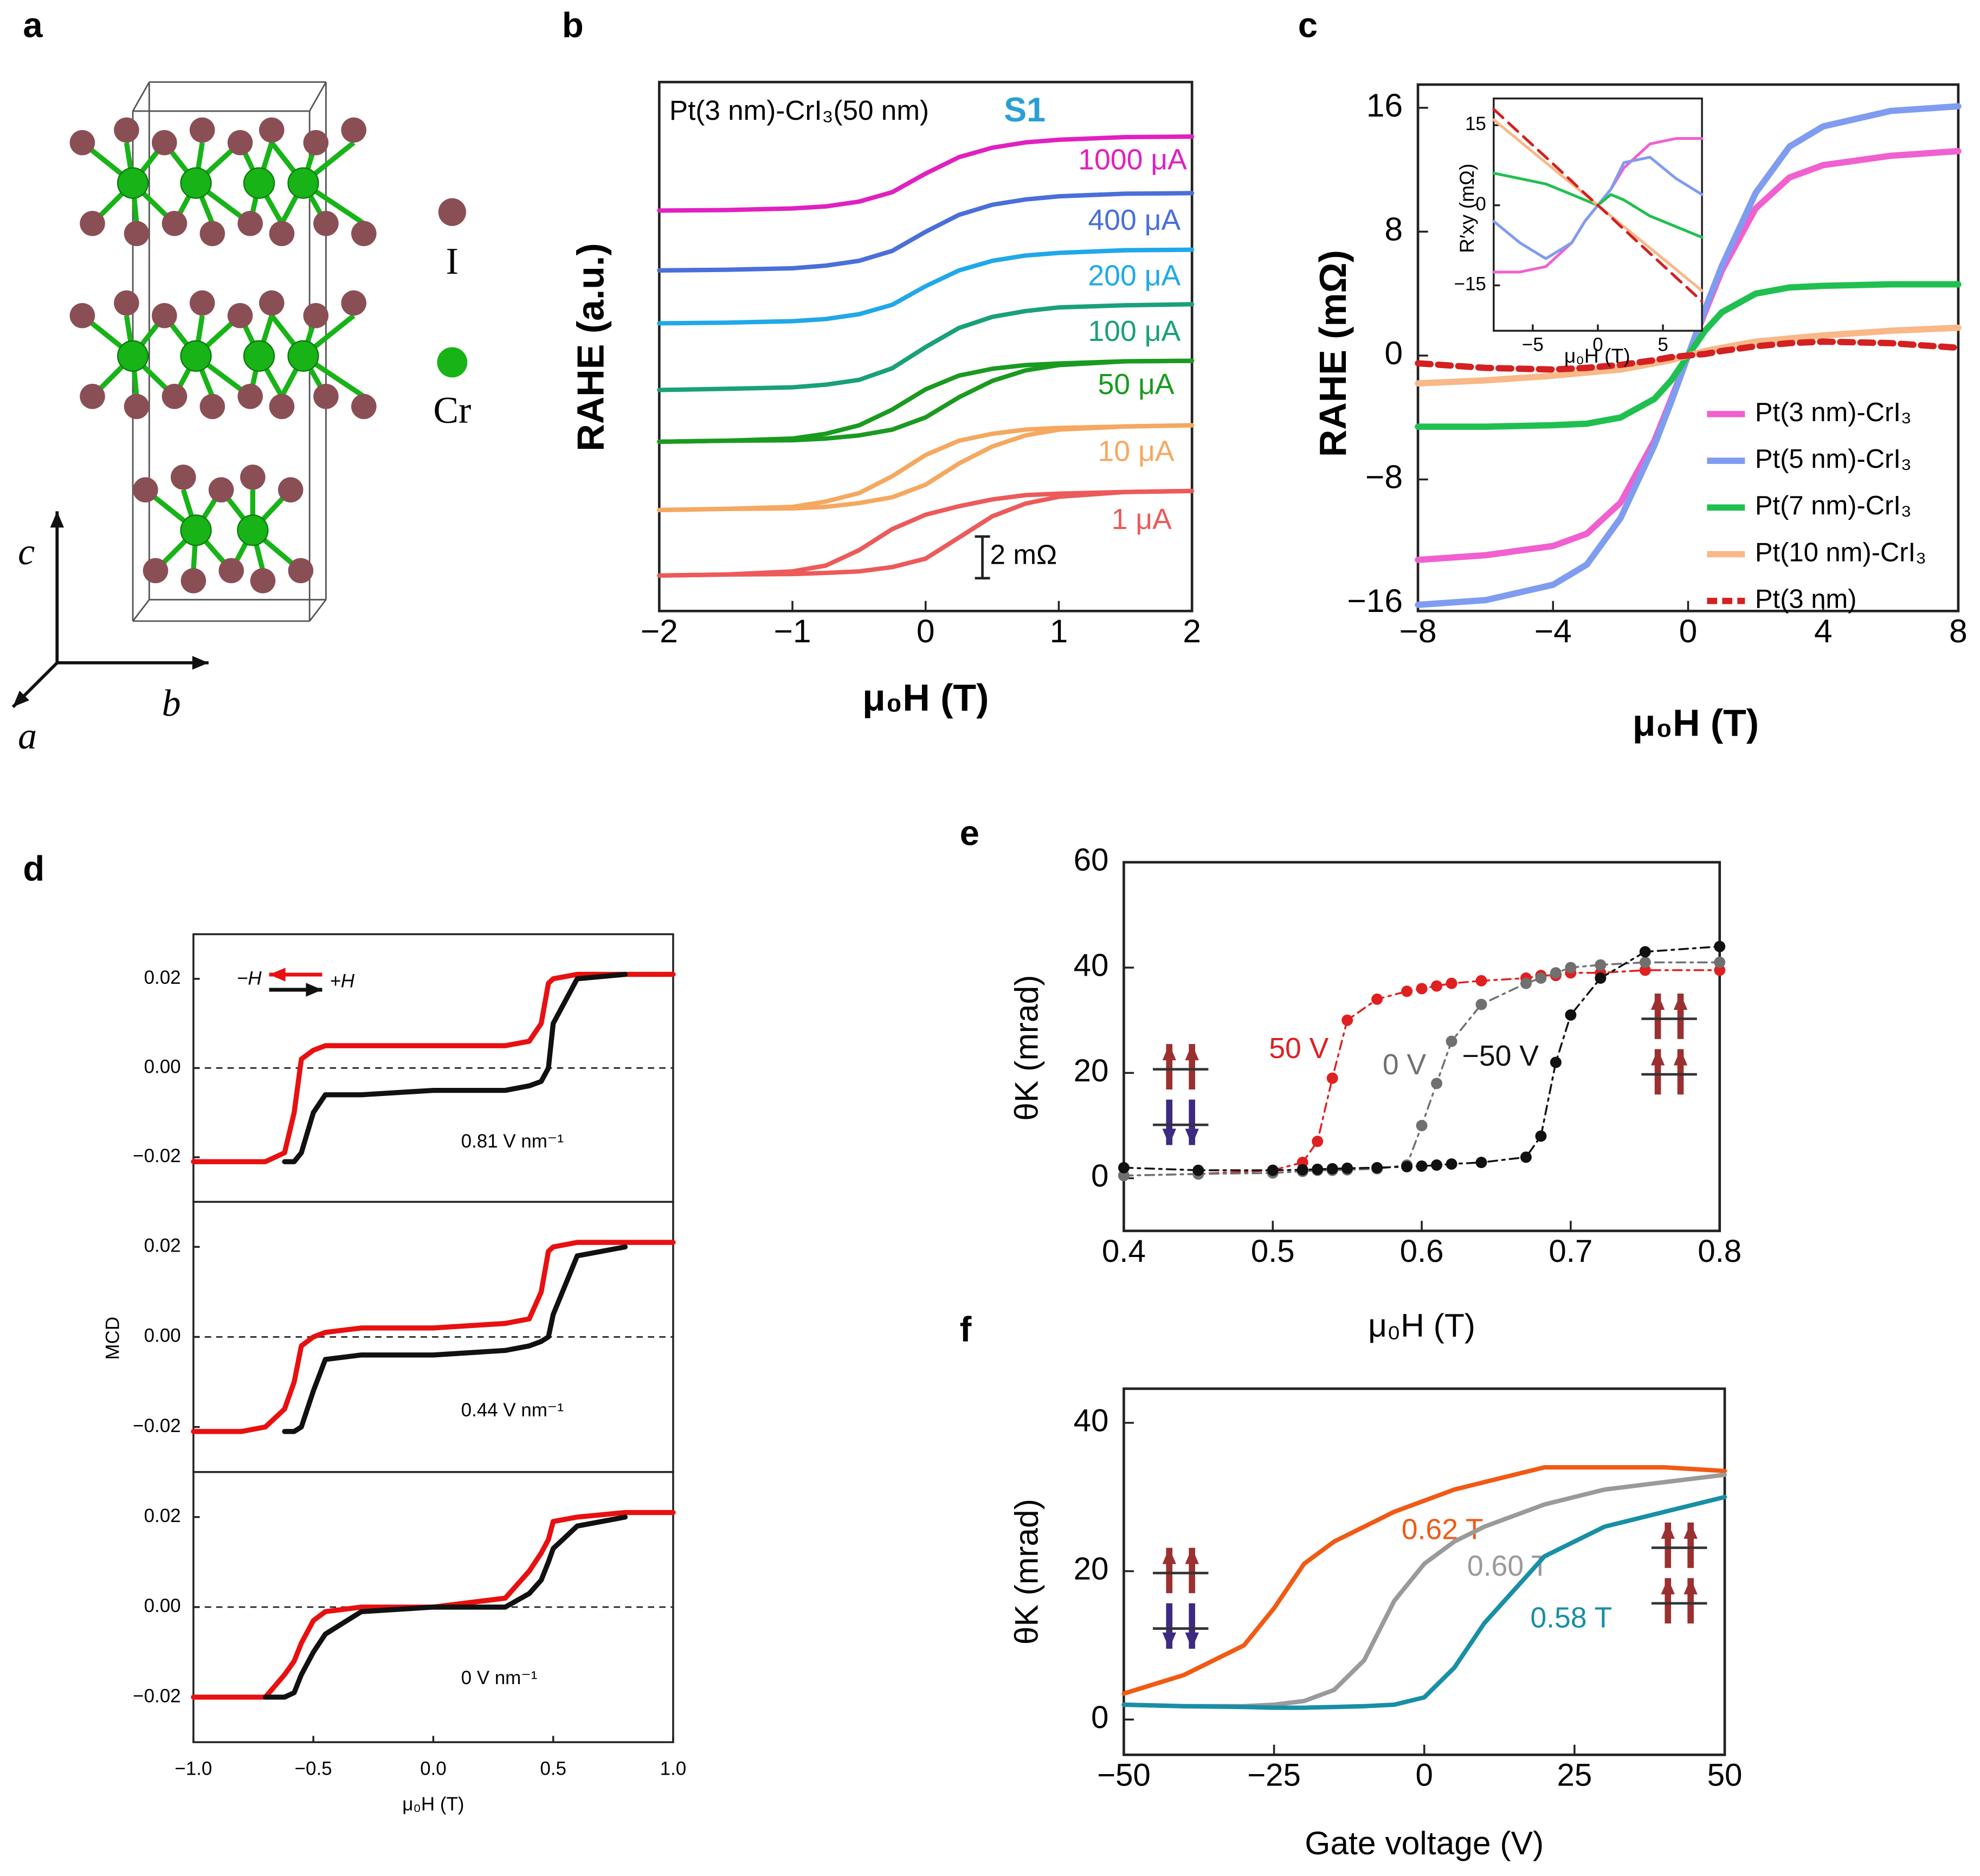  What do you see at coordinates (1533, 344) in the screenshot?
I see `x-tick-label: −5` at bounding box center [1533, 344].